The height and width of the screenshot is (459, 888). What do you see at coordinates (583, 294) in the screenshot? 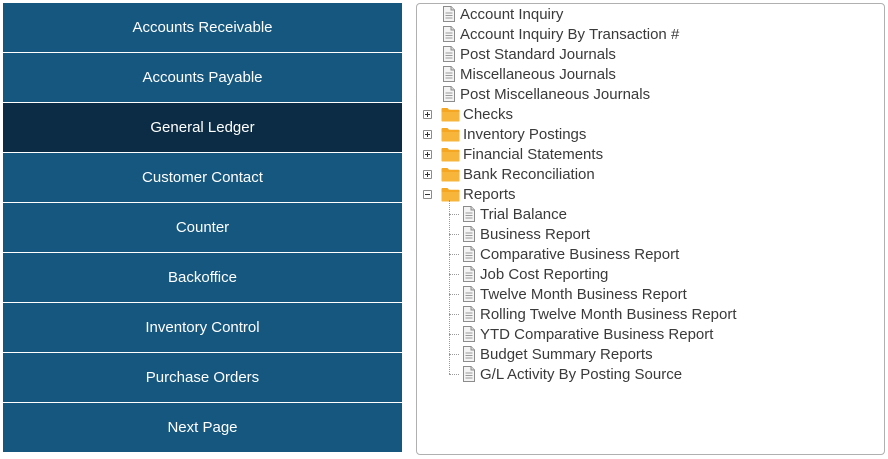
I see `tree-item-label: Twelve Month Business Report` at bounding box center [583, 294].